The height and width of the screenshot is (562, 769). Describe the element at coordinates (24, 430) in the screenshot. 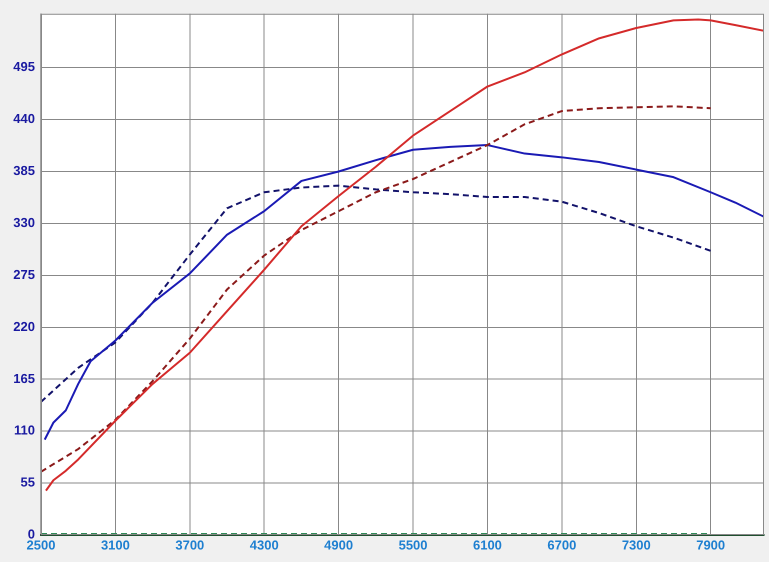

I see `y-tick-label: 110` at that location.